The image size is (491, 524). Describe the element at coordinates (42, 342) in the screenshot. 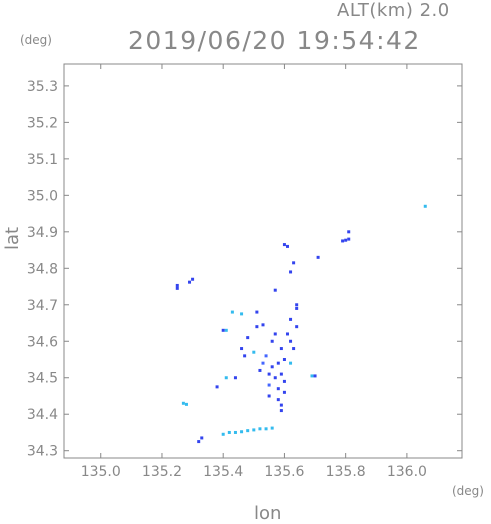

I see `y-tick-label: 34.6` at that location.